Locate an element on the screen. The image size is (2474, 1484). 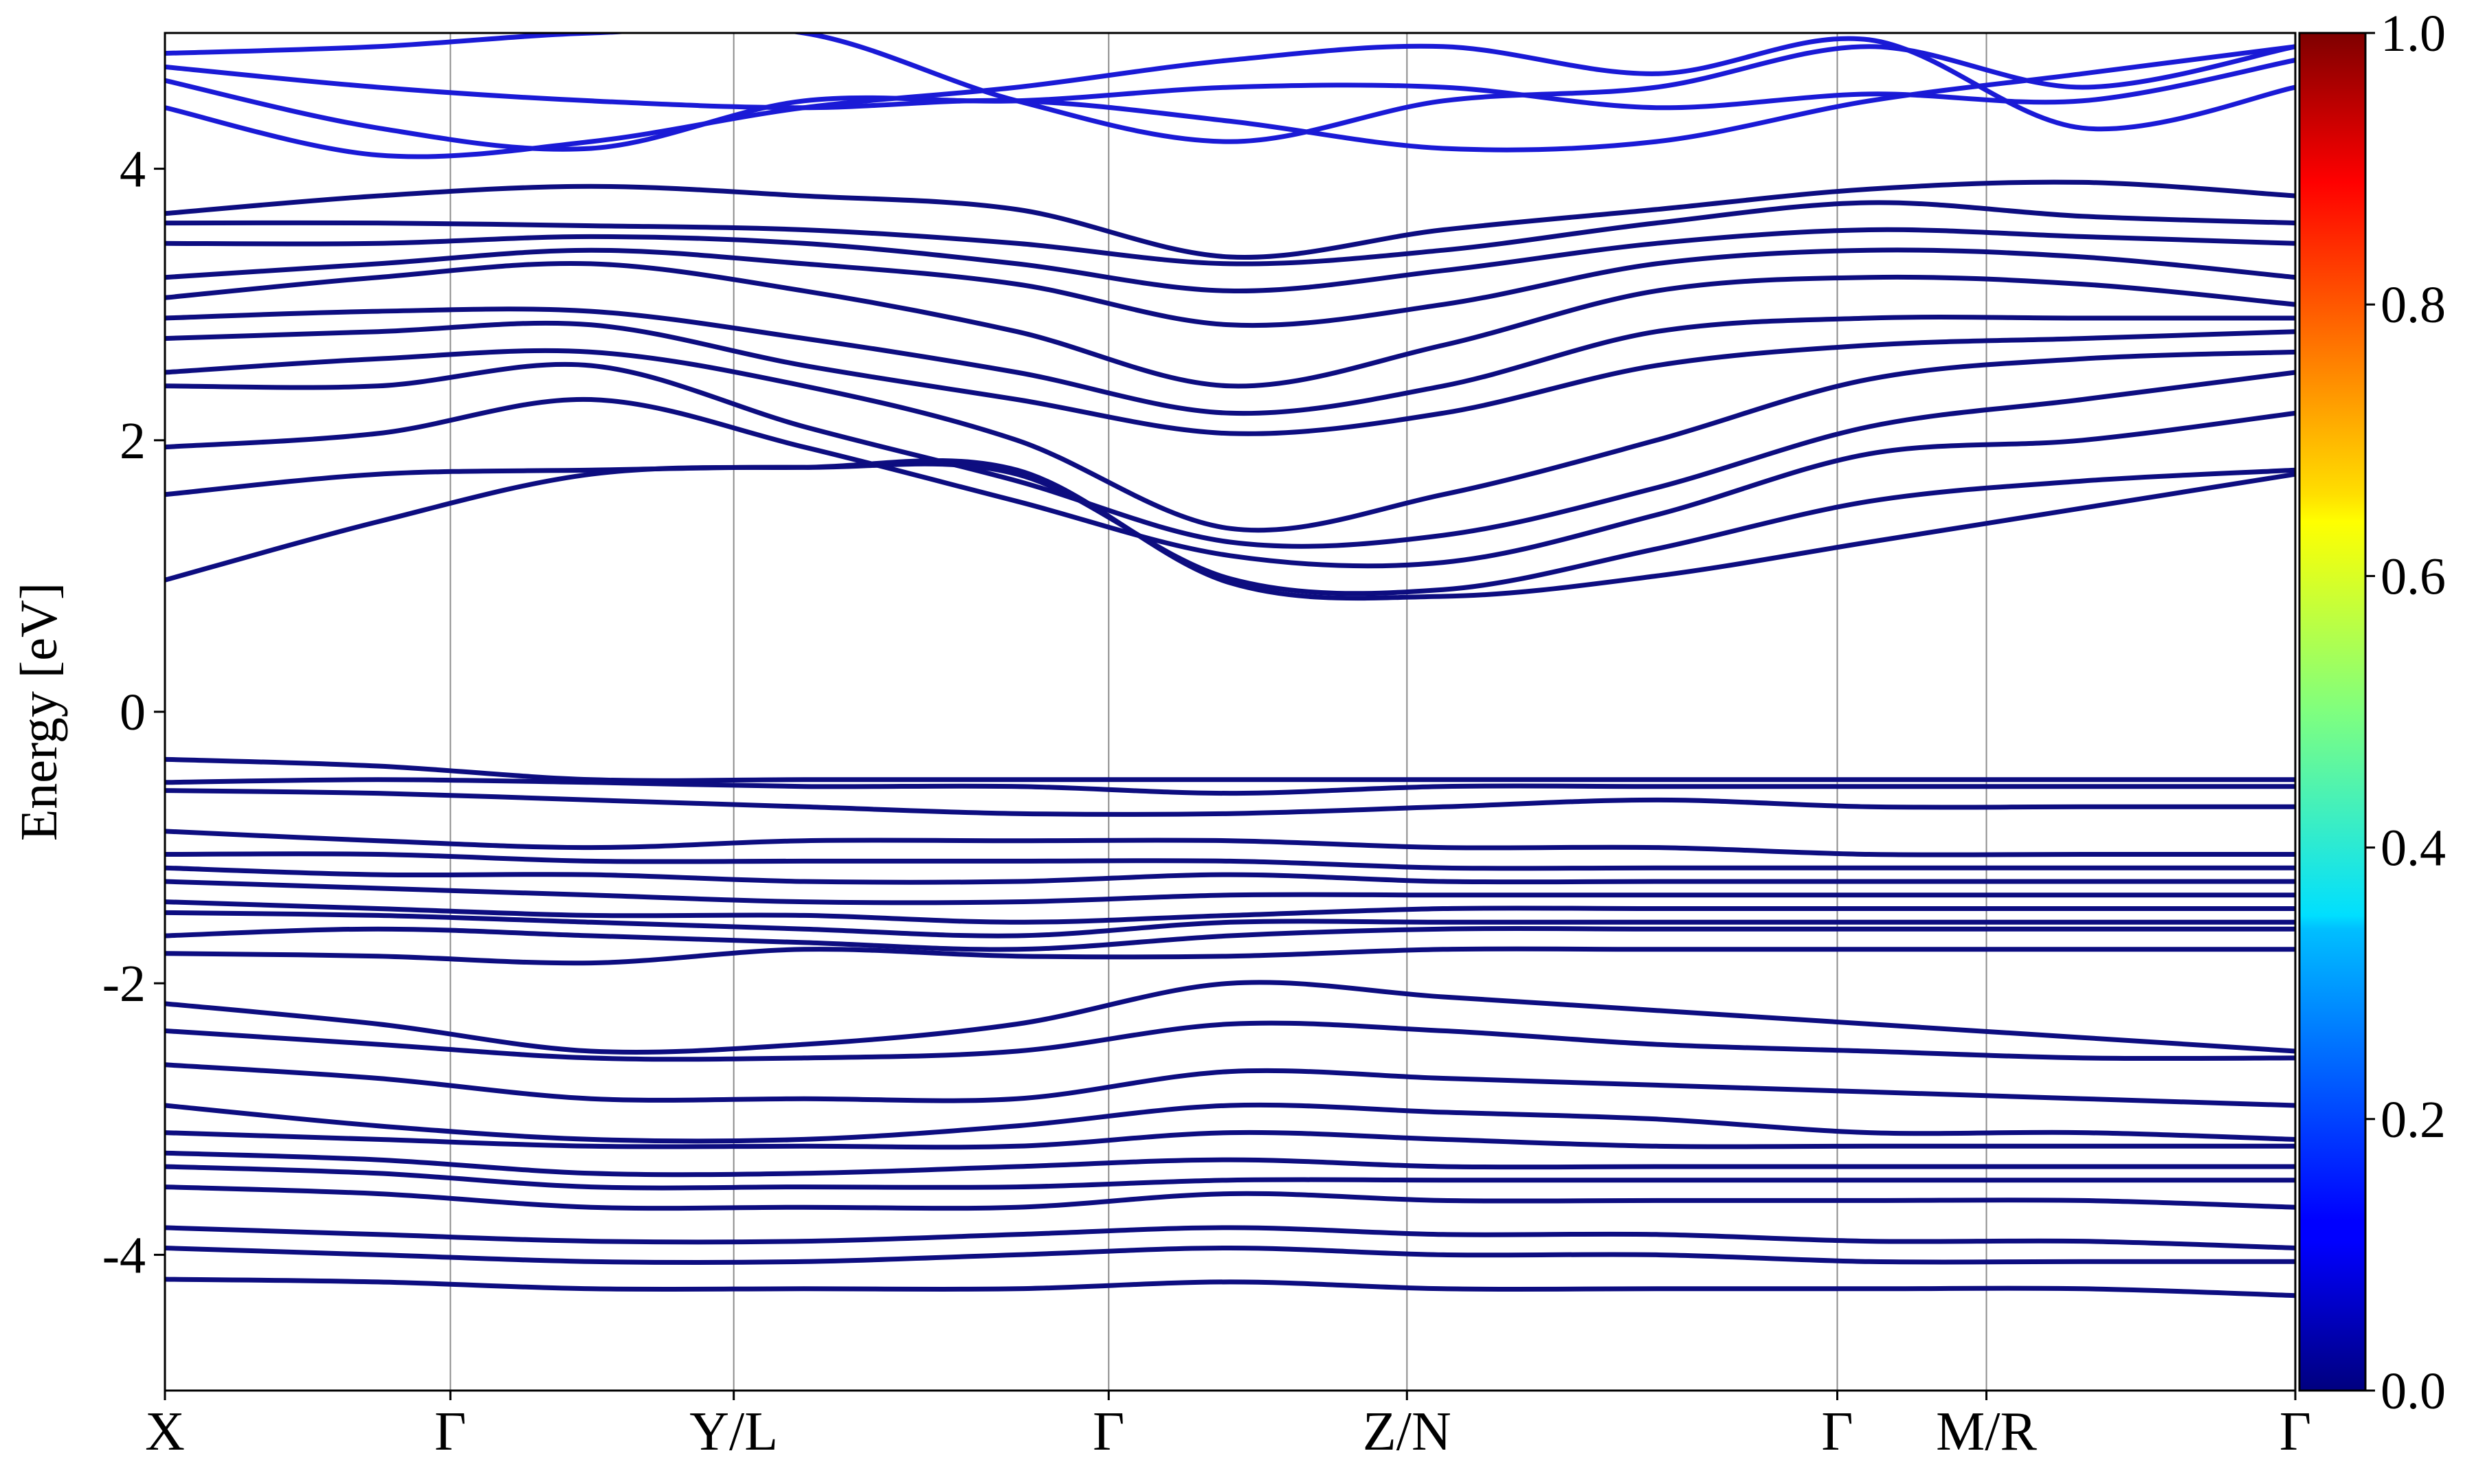
x-axis-kpoint-labels: X Γ Y/L Γ Z/N Γ M/R Γ is located at coordinates (1228, 1426).